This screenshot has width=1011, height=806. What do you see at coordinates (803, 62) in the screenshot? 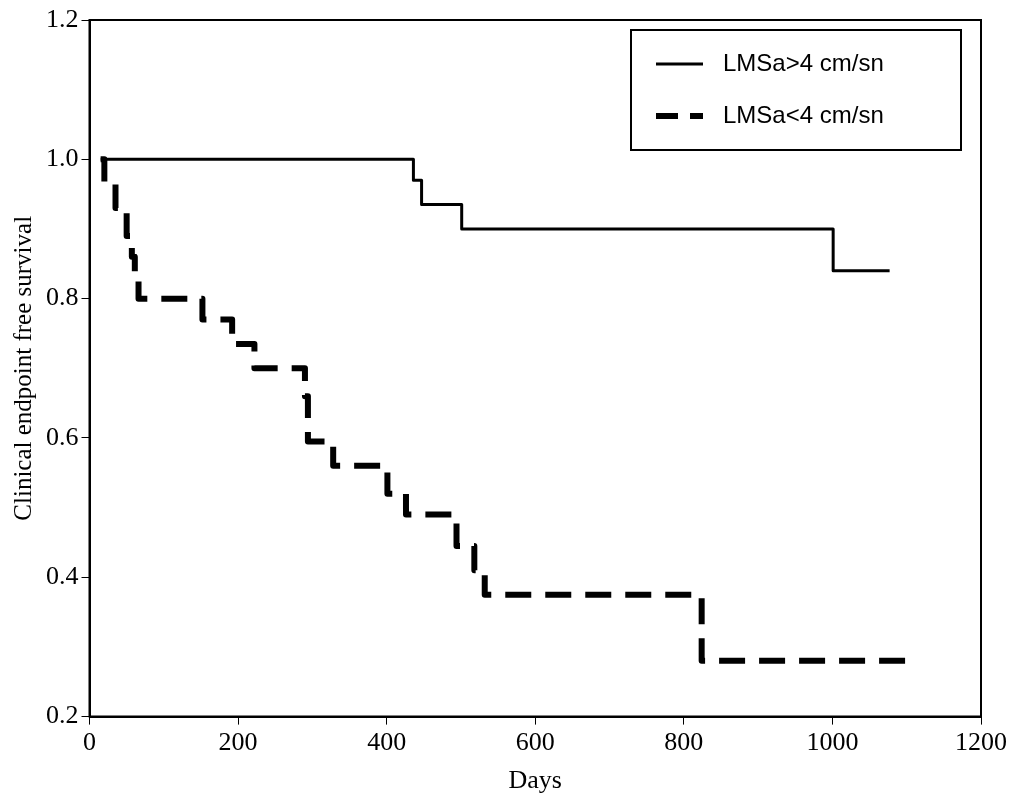
I see `legend-label: LMSa>4 cm/sn` at bounding box center [803, 62].